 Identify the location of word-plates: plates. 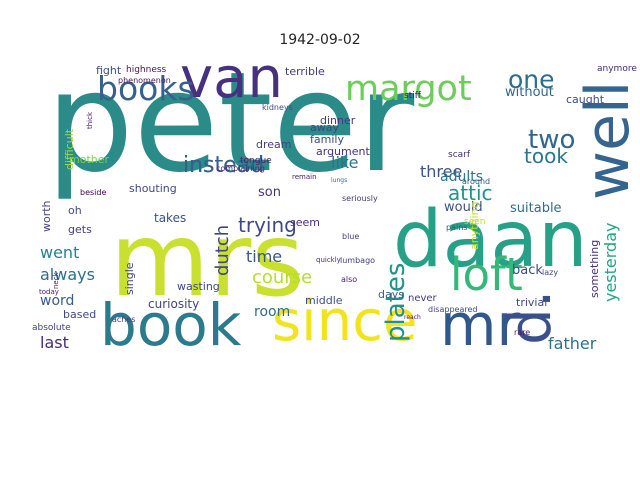
(396, 302).